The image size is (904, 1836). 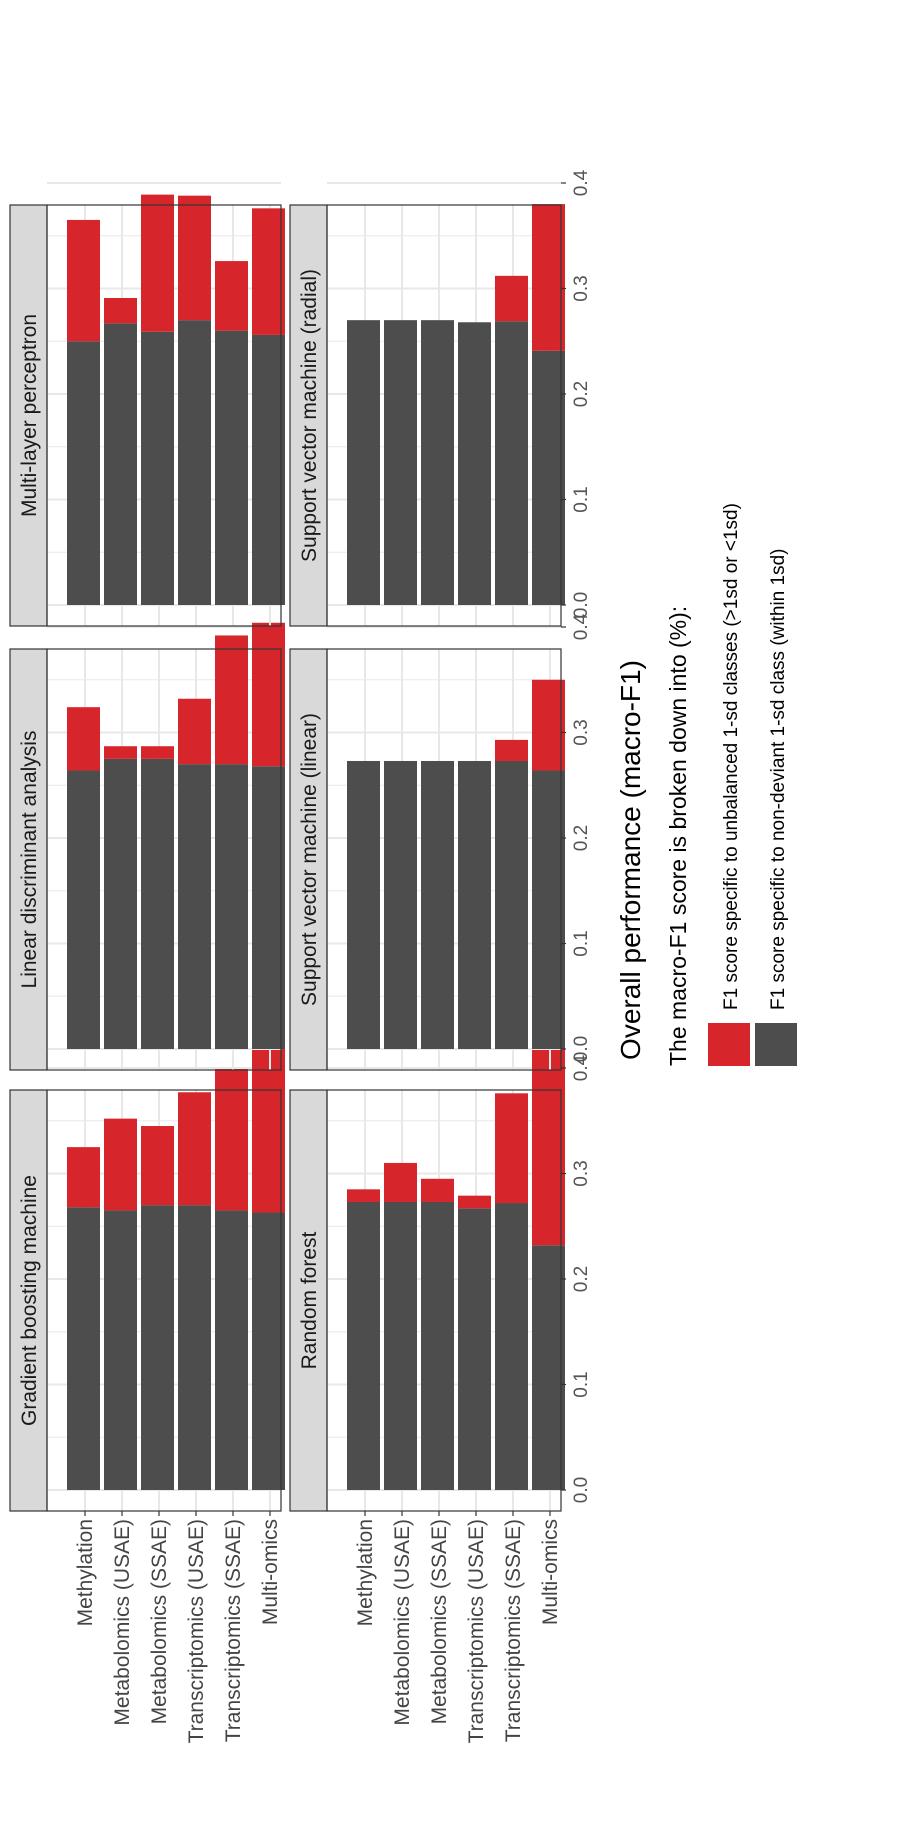 What do you see at coordinates (157, 1347) in the screenshot?
I see `bar-gradient-boosting-machine-metabolomics-ssae-within-1sd` at bounding box center [157, 1347].